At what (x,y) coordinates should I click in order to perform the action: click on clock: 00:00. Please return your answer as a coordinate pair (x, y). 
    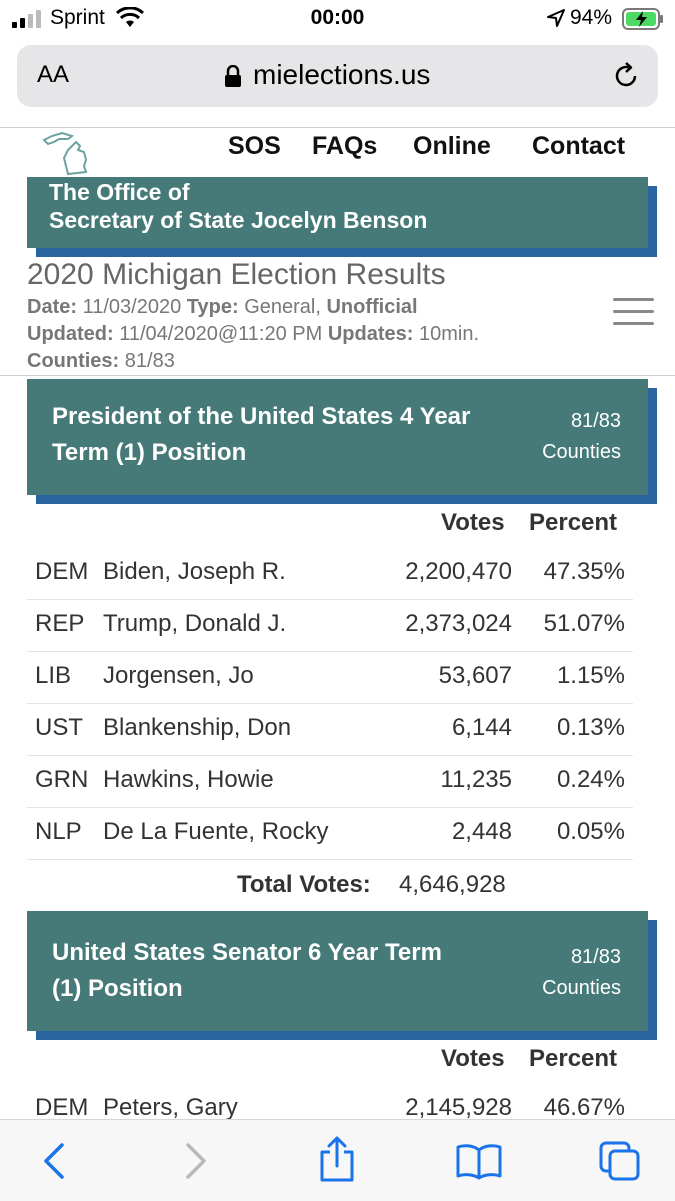
    Looking at the image, I should click on (337, 17).